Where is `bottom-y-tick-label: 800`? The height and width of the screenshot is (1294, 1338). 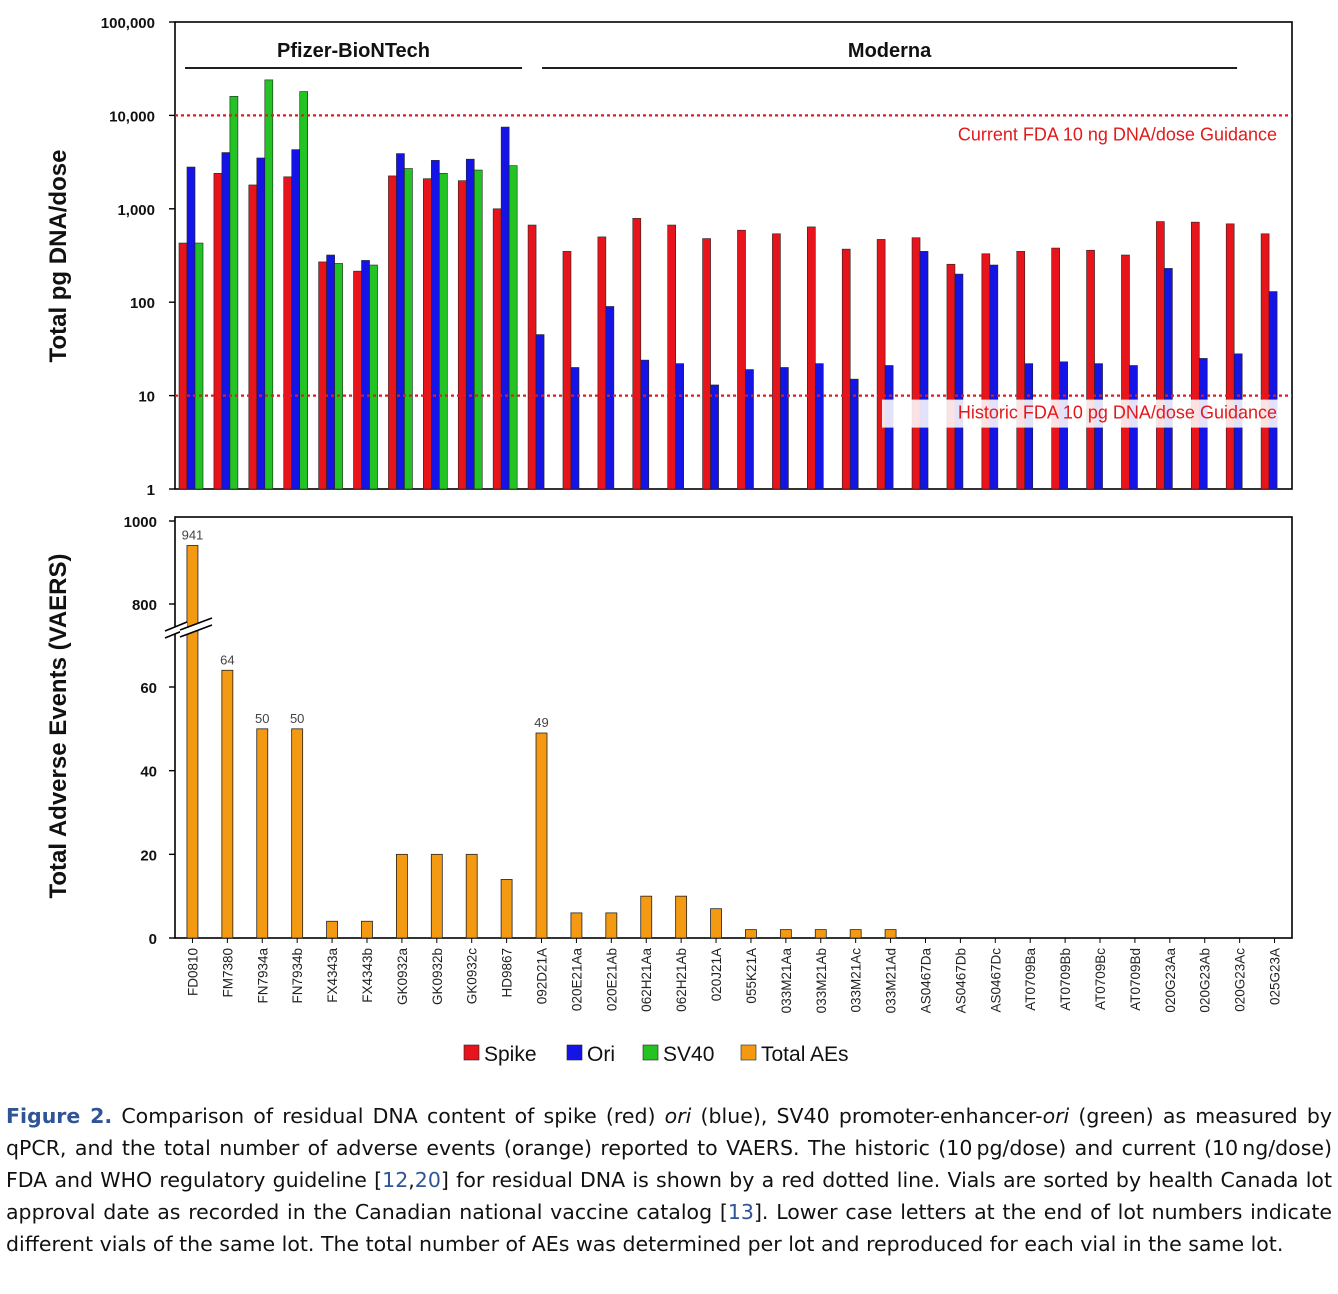 bottom-y-tick-label: 800 is located at coordinates (144, 605).